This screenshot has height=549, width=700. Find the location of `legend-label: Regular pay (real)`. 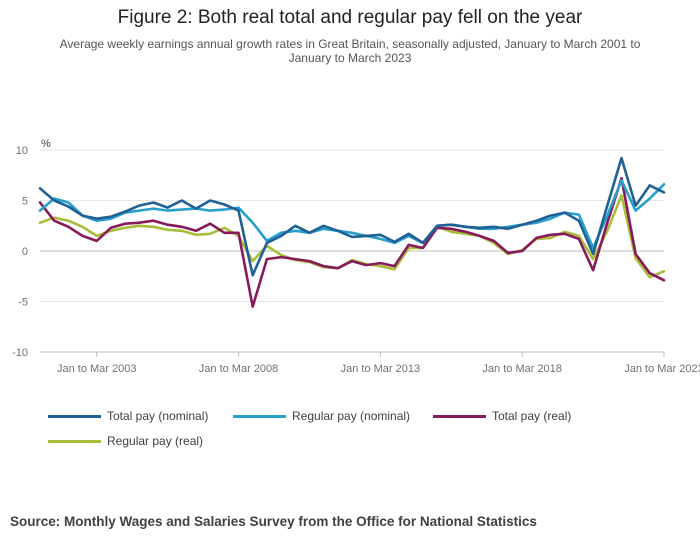

legend-label: Regular pay (real) is located at coordinates (155, 441).